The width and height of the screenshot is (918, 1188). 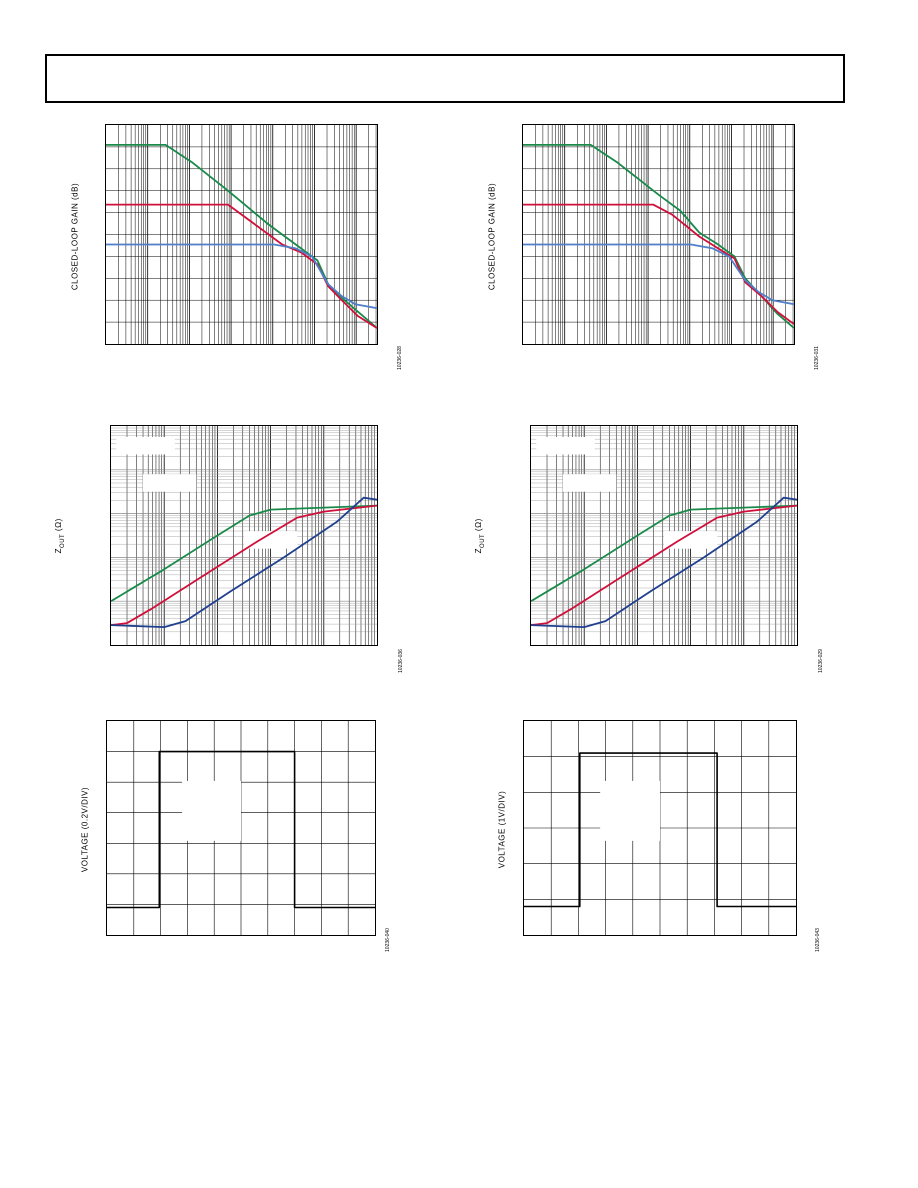 What do you see at coordinates (502, 829) in the screenshot?
I see `y-axis-label: VOLTAGE (1V/DIV)` at bounding box center [502, 829].